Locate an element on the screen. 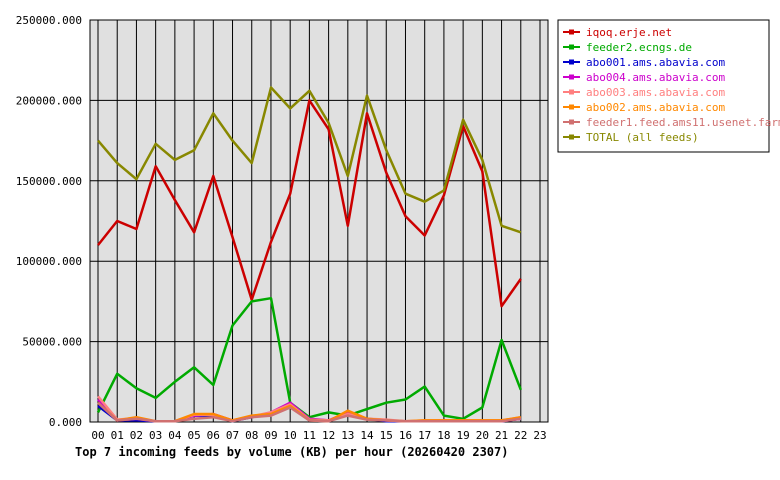 The height and width of the screenshot is (480, 780). y-tick-label: 150000.000 is located at coordinates (49, 181).